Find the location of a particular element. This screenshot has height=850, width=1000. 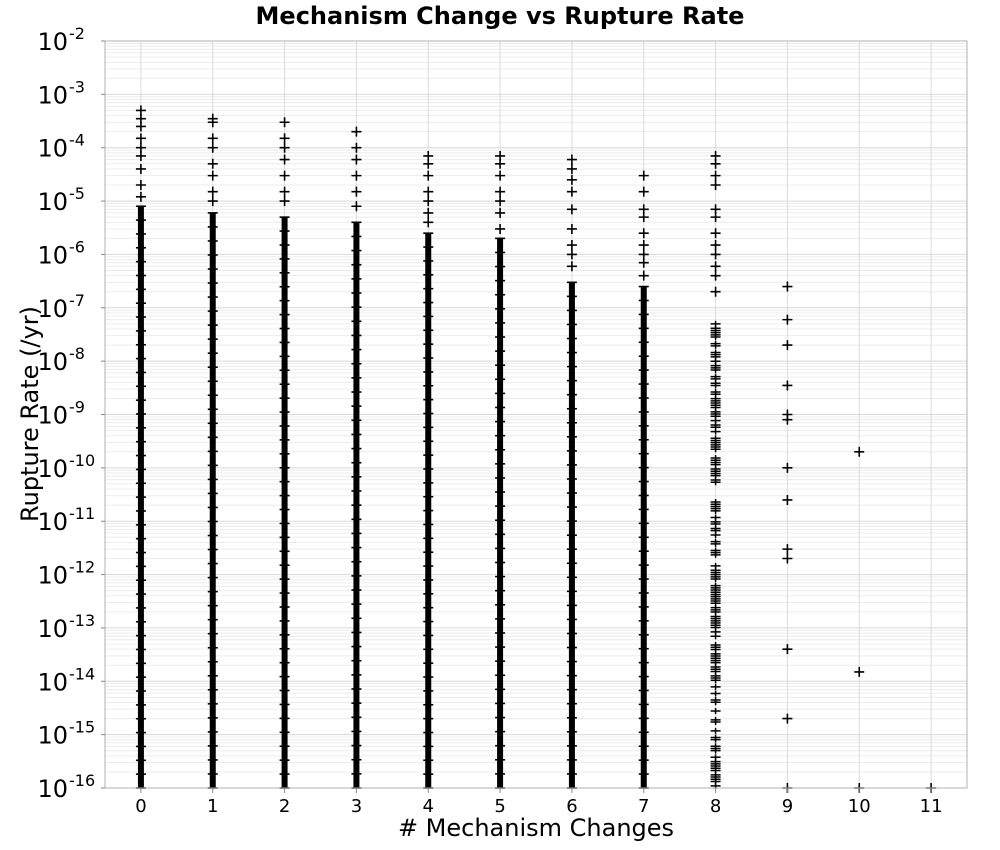

y-tick-exponent: -14 is located at coordinates (82, 673).